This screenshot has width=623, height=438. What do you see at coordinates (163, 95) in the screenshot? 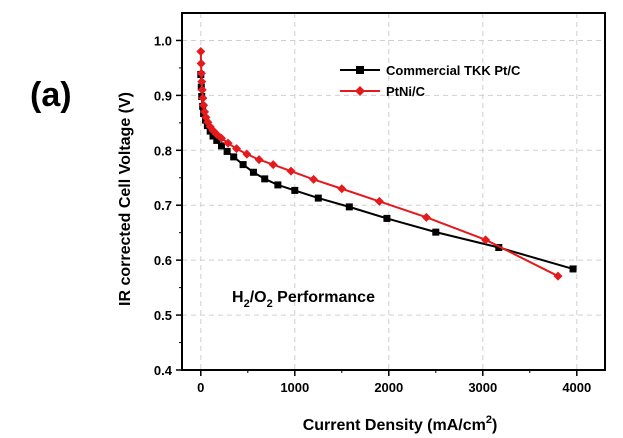
I see `y-tick-label-5: 0.9` at bounding box center [163, 95].